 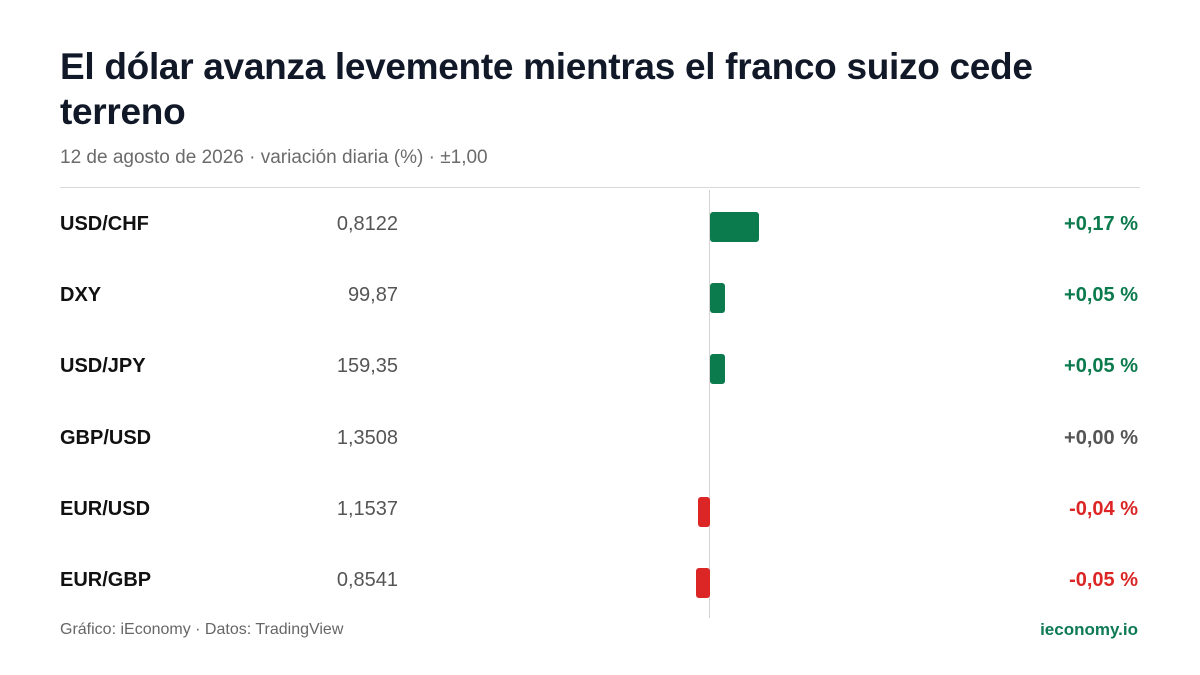 I want to click on row-price: 1,3508, so click(x=367, y=437).